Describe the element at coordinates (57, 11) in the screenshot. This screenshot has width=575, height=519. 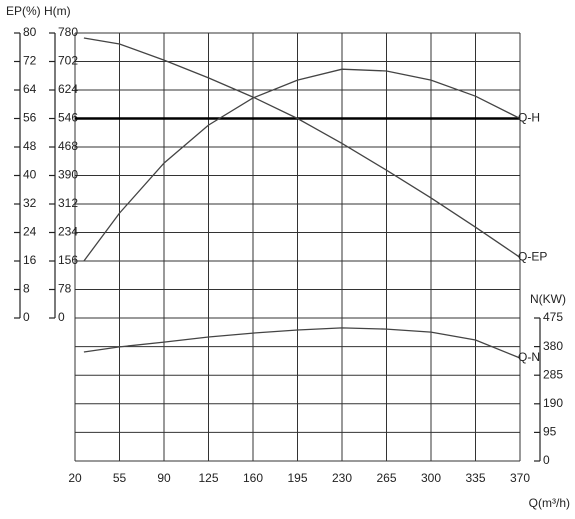
I see `h-axis-title: H(m)` at that location.